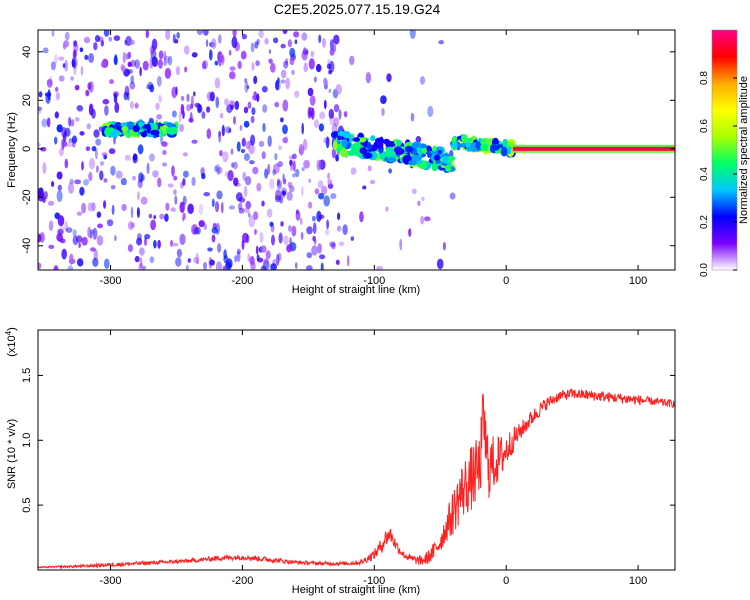 The width and height of the screenshot is (750, 600). I want to click on colorbar, so click(724, 150).